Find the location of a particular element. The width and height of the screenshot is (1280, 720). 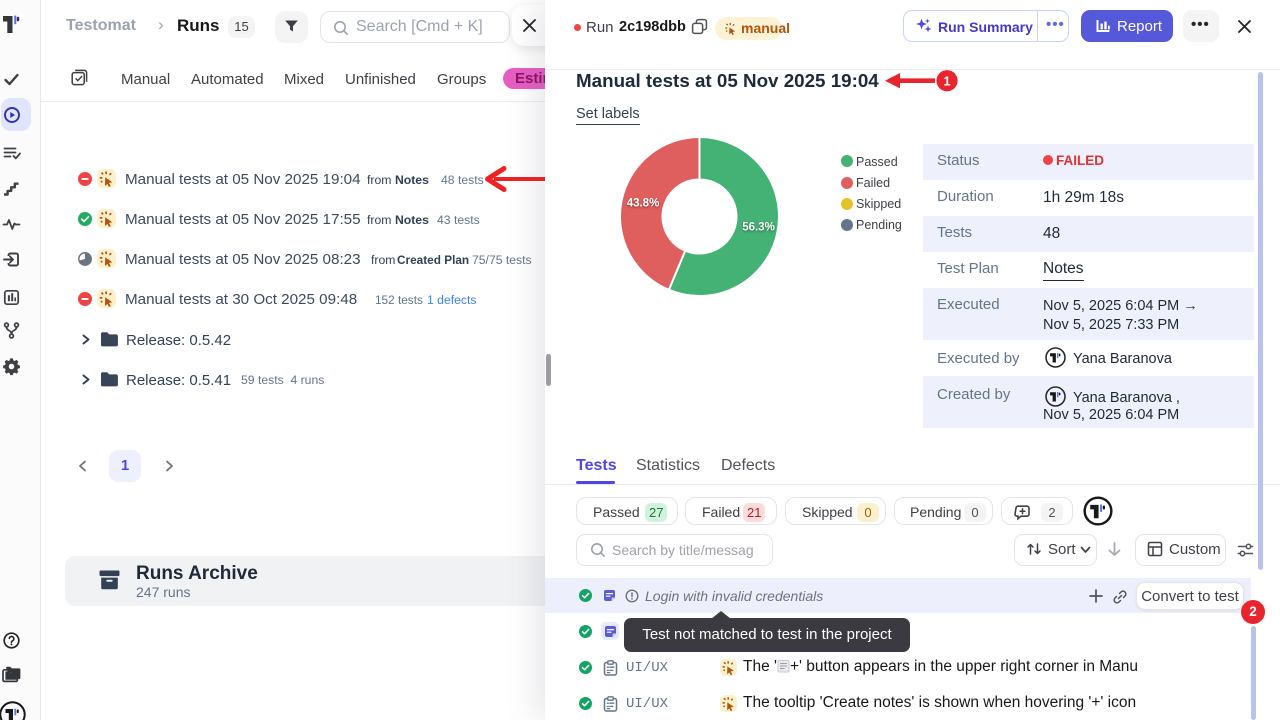

svg-text: 43.8% is located at coordinates (643, 204).